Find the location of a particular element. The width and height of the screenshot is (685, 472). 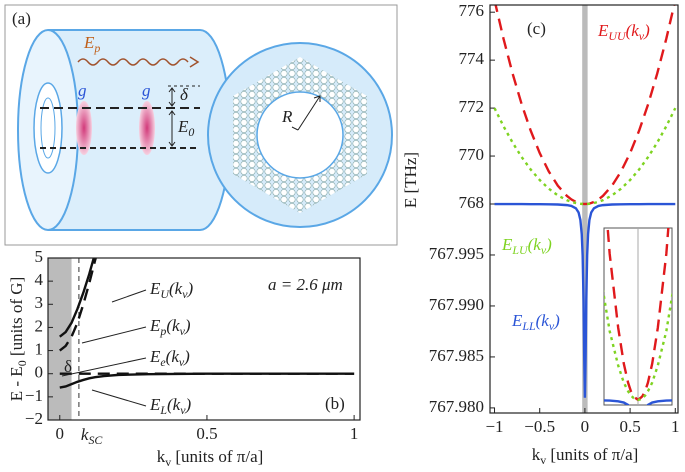

detuning-label: δ is located at coordinates (184, 94).